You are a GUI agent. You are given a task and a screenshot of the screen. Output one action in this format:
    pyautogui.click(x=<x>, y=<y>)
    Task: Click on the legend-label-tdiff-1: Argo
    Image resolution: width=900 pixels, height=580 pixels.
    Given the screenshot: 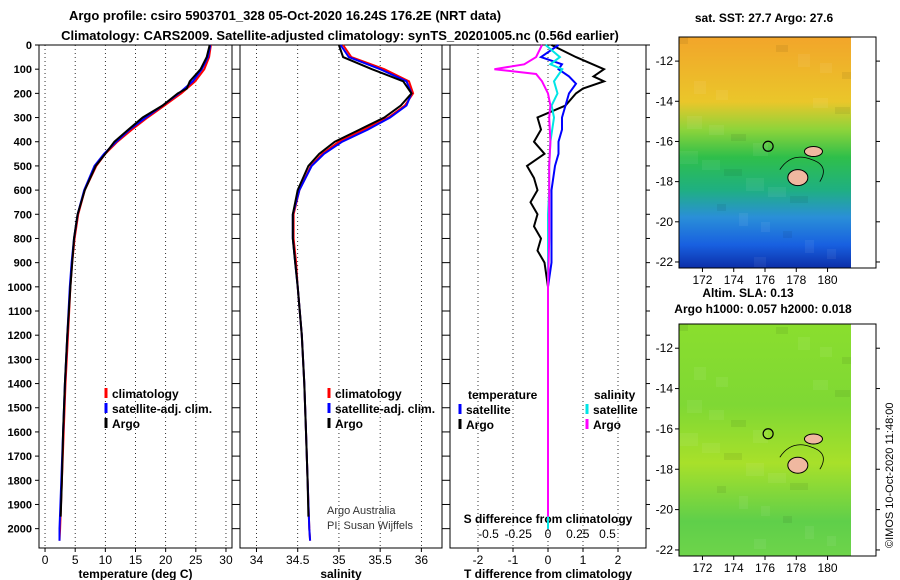 What is the action you would take?
    pyautogui.click(x=480, y=425)
    